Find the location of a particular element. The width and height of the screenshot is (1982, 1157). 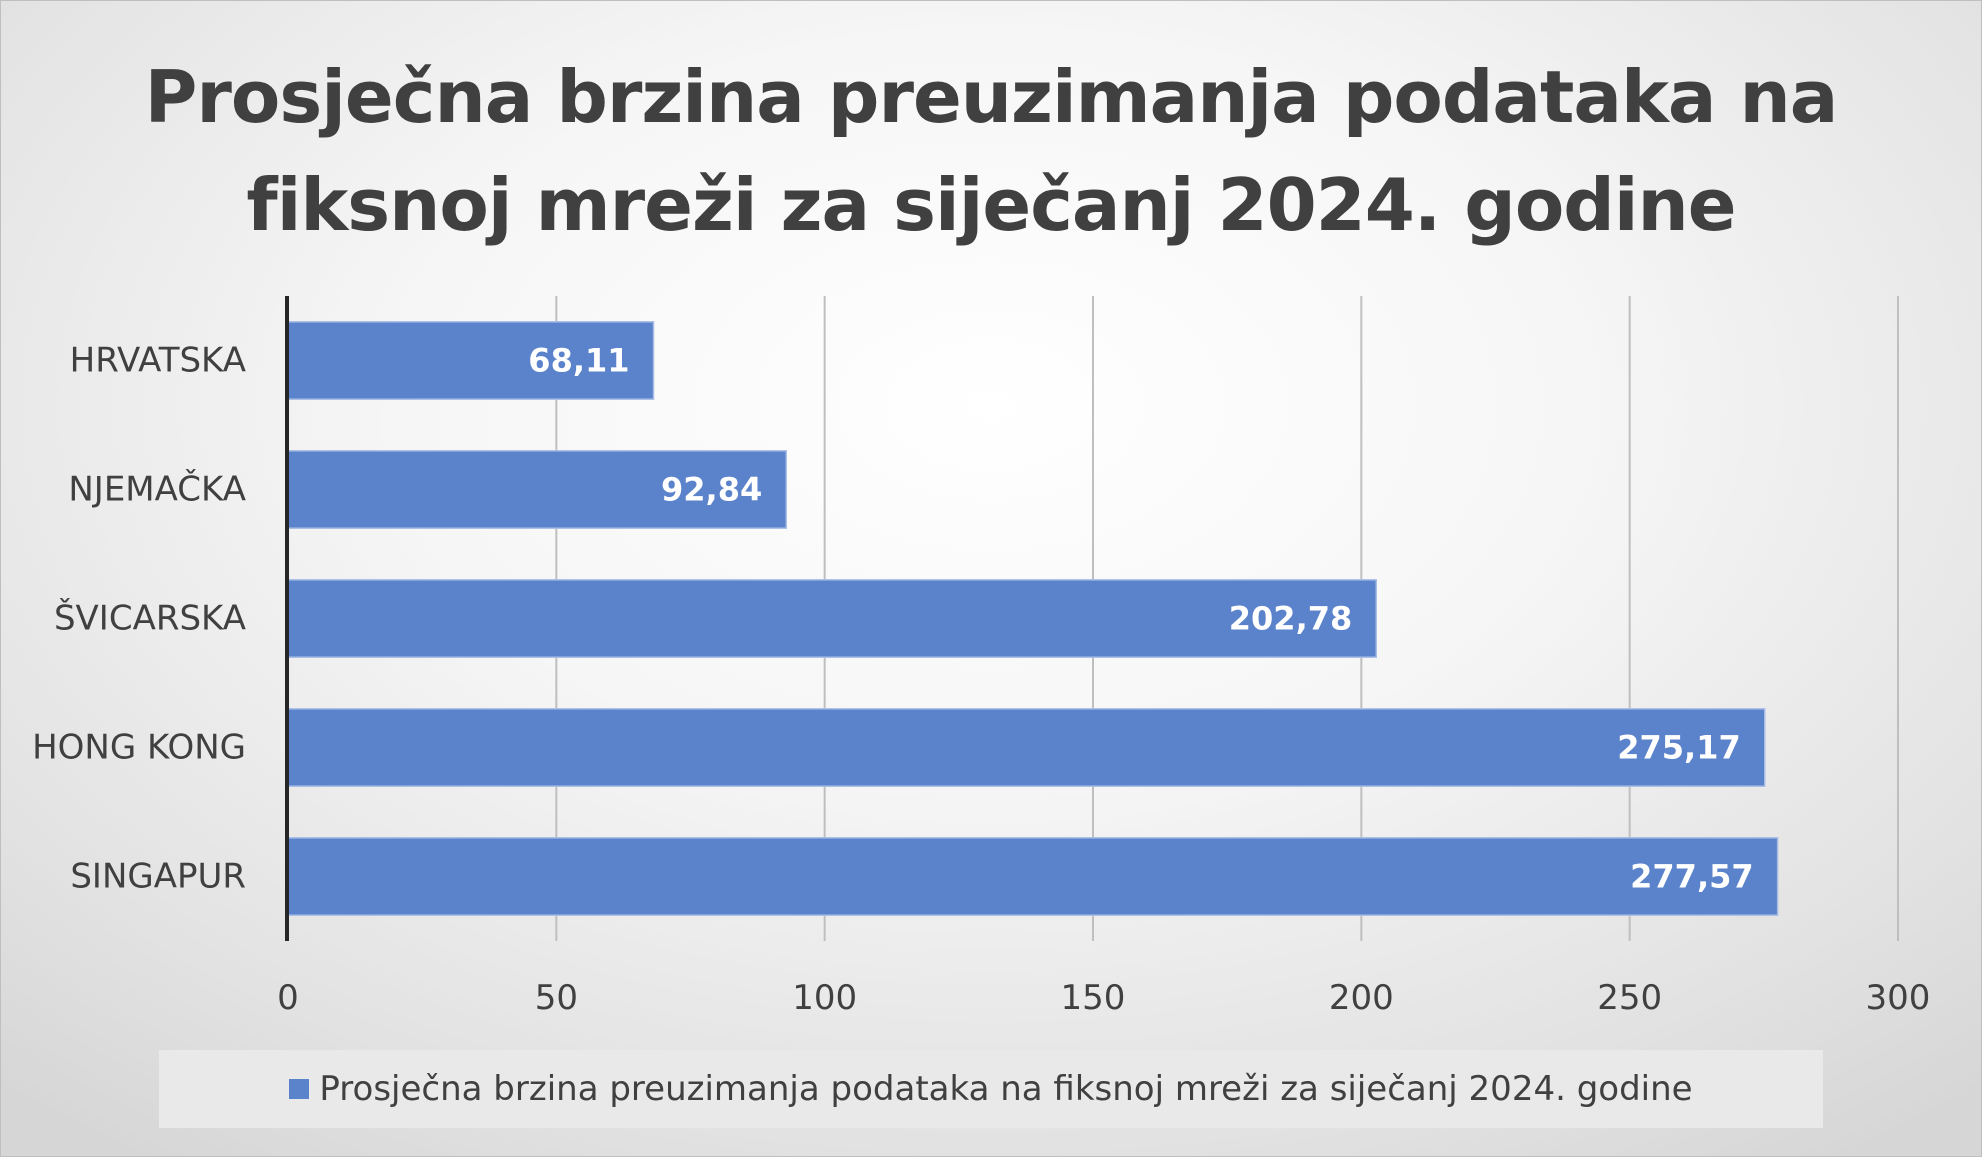

data-label: 68,11 is located at coordinates (578, 361).